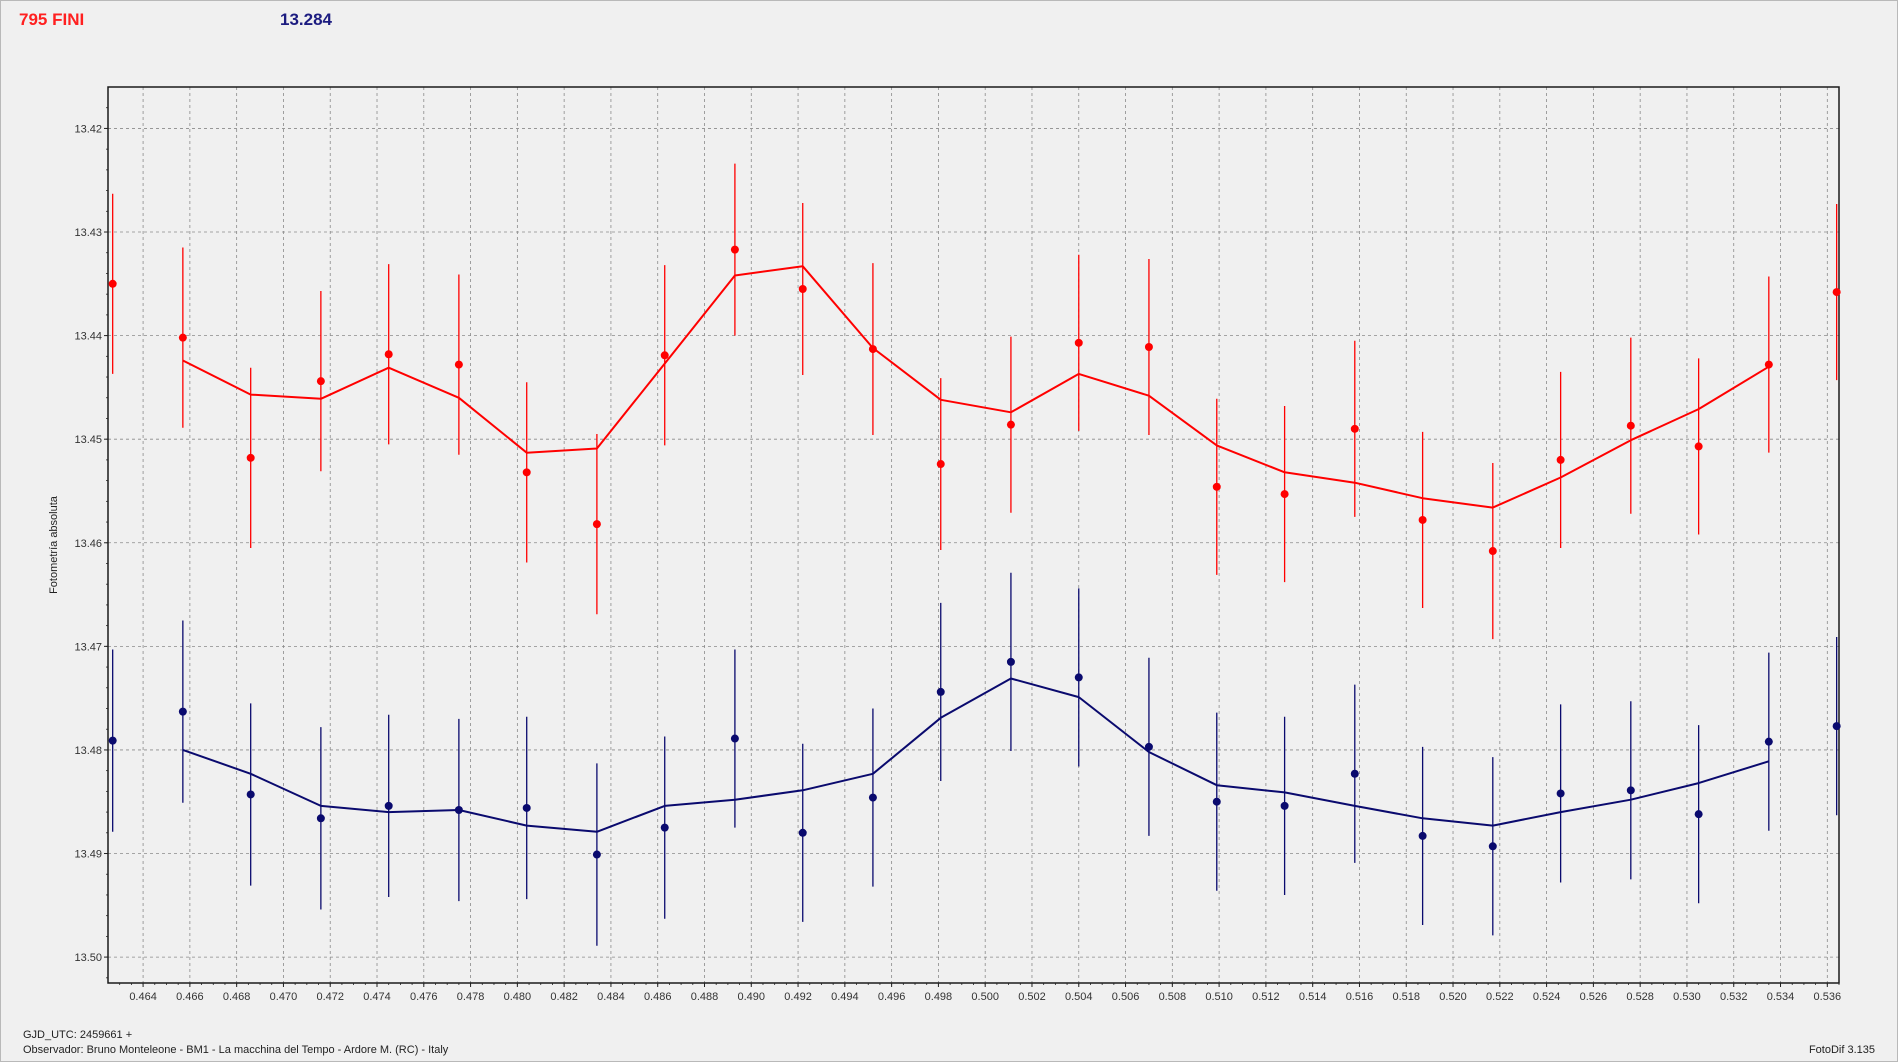 The image size is (1898, 1062). I want to click on x-tick-label: 0.480, so click(518, 997).